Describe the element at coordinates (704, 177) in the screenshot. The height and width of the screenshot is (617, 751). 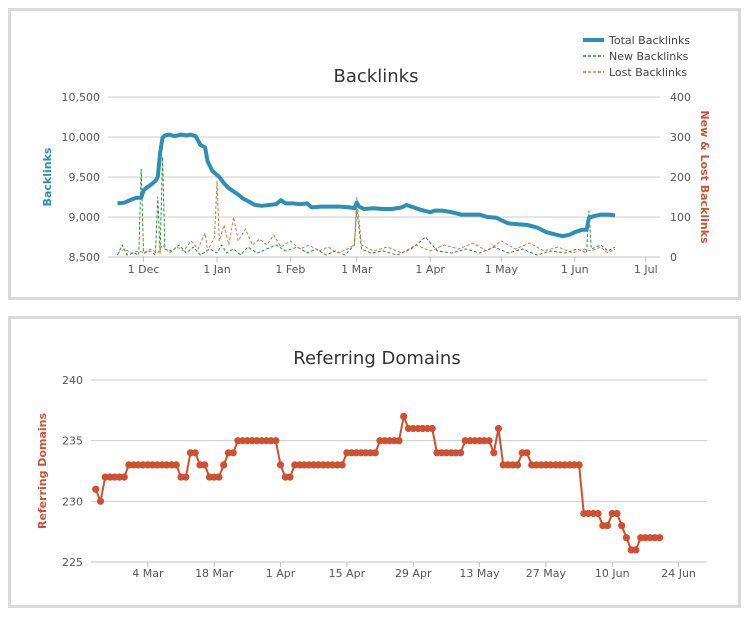
I see `y-axis-label-right: New & Lost Backlinks` at that location.